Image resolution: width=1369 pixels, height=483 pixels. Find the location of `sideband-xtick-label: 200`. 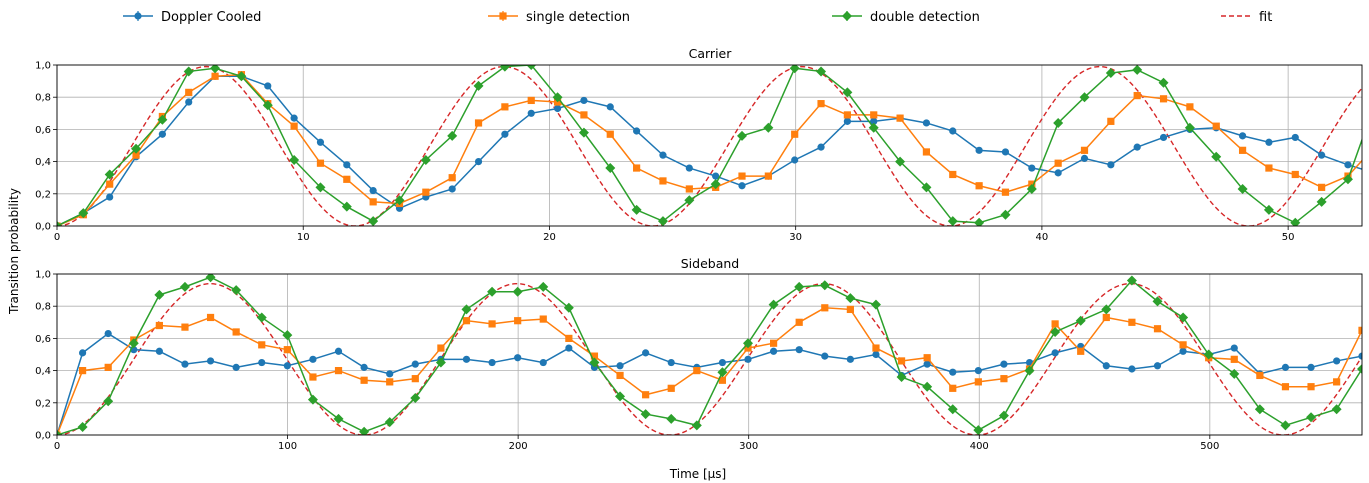

sideband-xtick-label: 200 is located at coordinates (518, 446).